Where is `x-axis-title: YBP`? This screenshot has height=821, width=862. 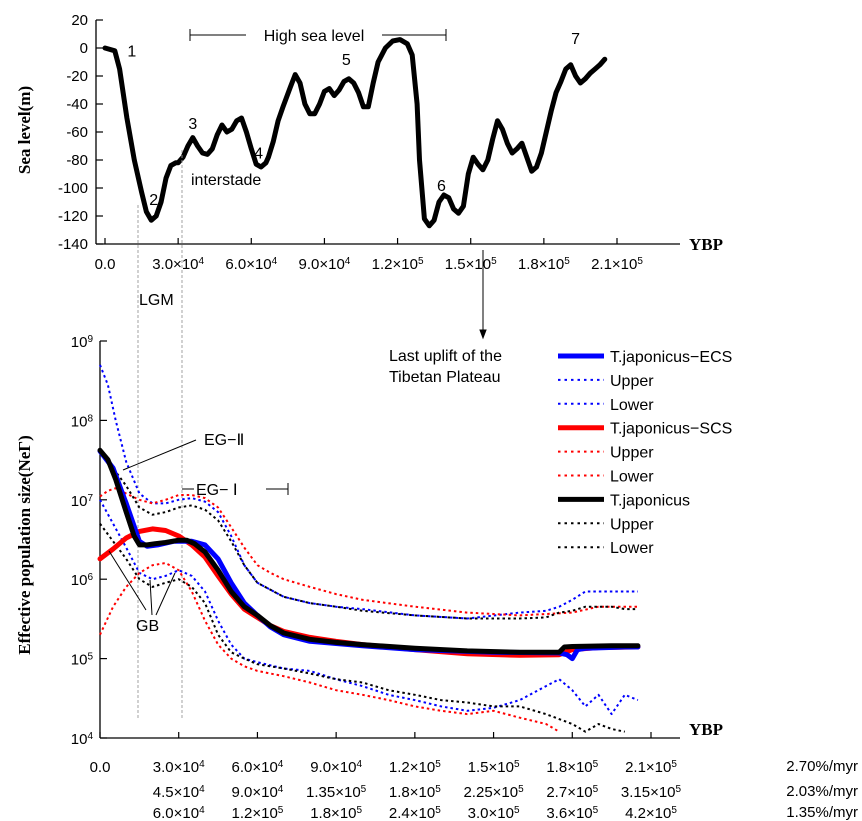
x-axis-title: YBP is located at coordinates (706, 244).